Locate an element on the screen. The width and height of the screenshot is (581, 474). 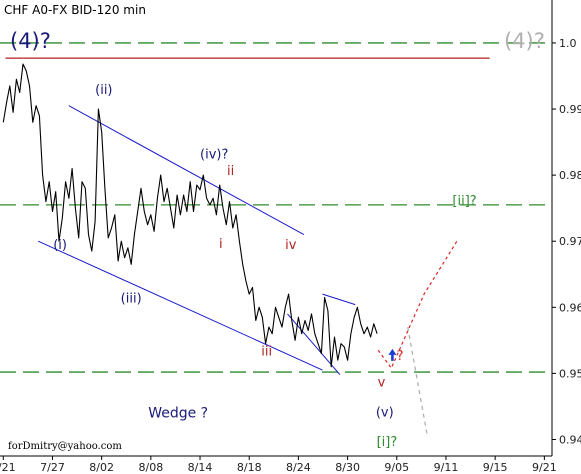
wave-label-4: i is located at coordinates (221, 244).